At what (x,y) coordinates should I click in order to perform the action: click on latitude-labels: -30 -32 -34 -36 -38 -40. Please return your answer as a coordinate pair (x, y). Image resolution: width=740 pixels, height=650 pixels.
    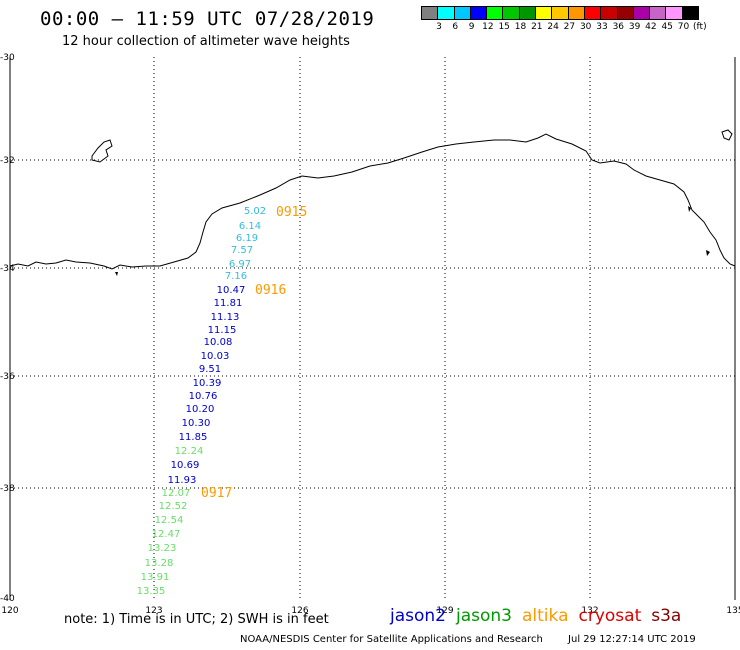
    Looking at the image, I should click on (7, 328).